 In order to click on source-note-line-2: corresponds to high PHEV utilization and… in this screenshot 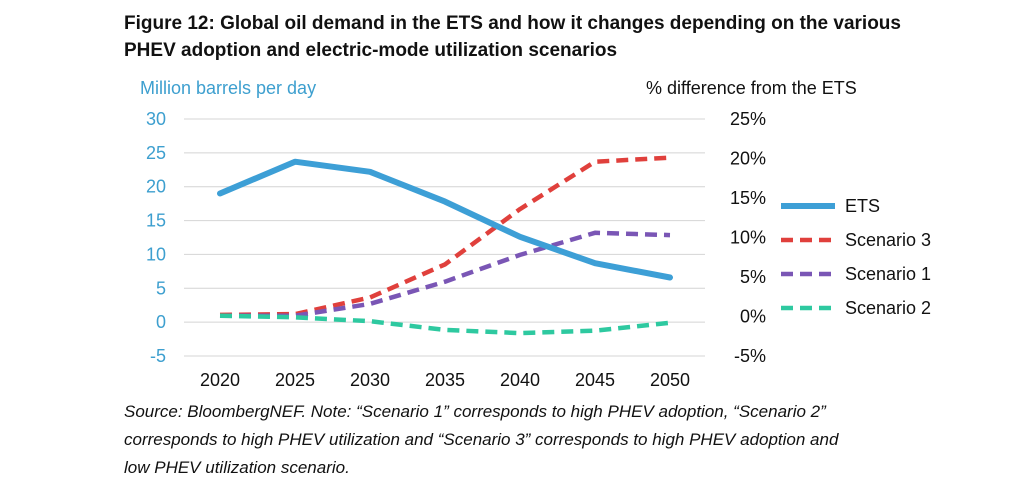, I will do `click(481, 439)`.